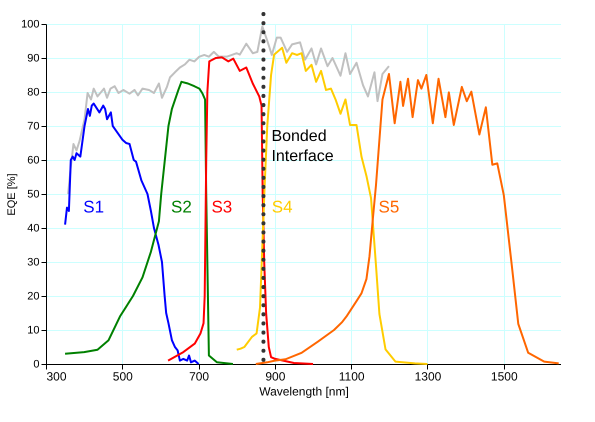 The width and height of the screenshot is (595, 422). I want to click on y-axis-title: EQE [%], so click(12, 194).